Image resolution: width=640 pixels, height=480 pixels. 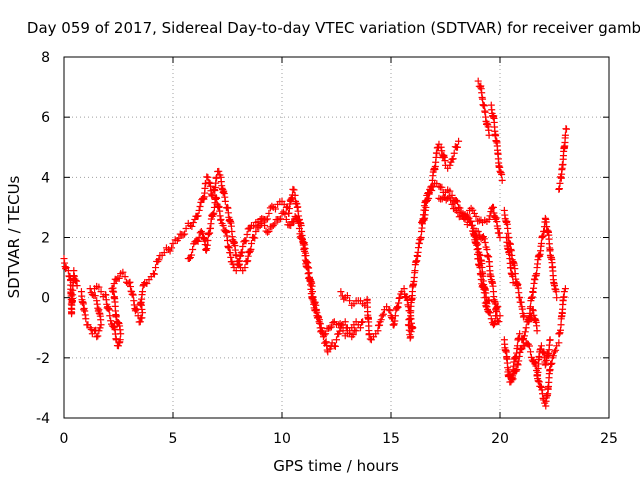 I want to click on x-axis-label: GPS time / hours, so click(x=336, y=466).